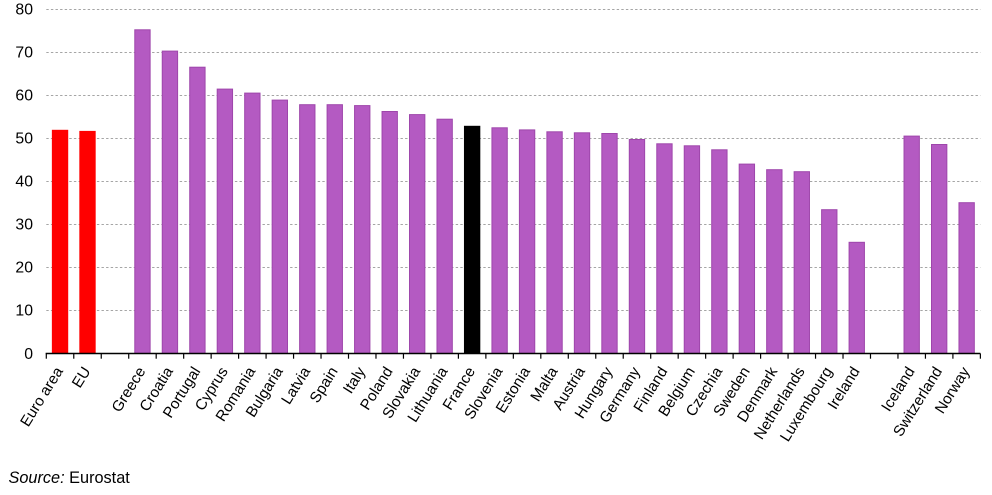  I want to click on svg-text: 70, so click(24, 52).